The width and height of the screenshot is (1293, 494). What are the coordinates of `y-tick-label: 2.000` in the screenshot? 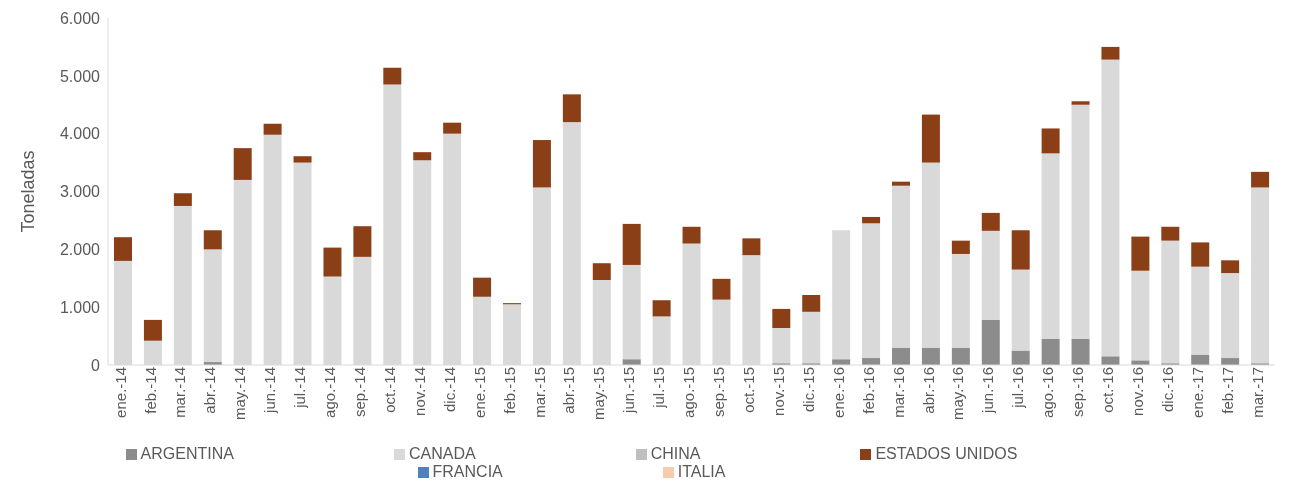 It's located at (80, 250).